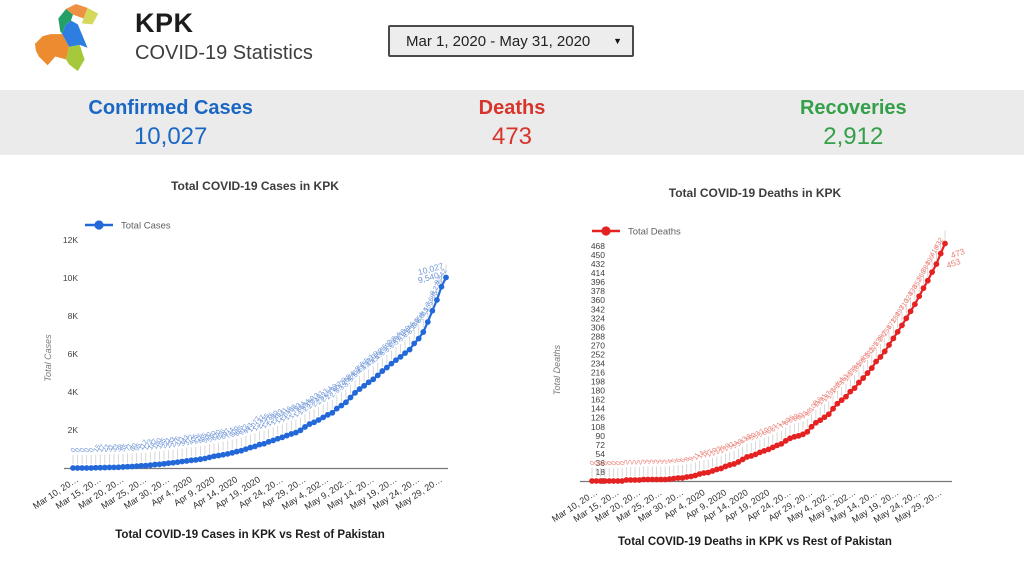  What do you see at coordinates (617, 41) in the screenshot?
I see `chevron-down-icon: ▼` at bounding box center [617, 41].